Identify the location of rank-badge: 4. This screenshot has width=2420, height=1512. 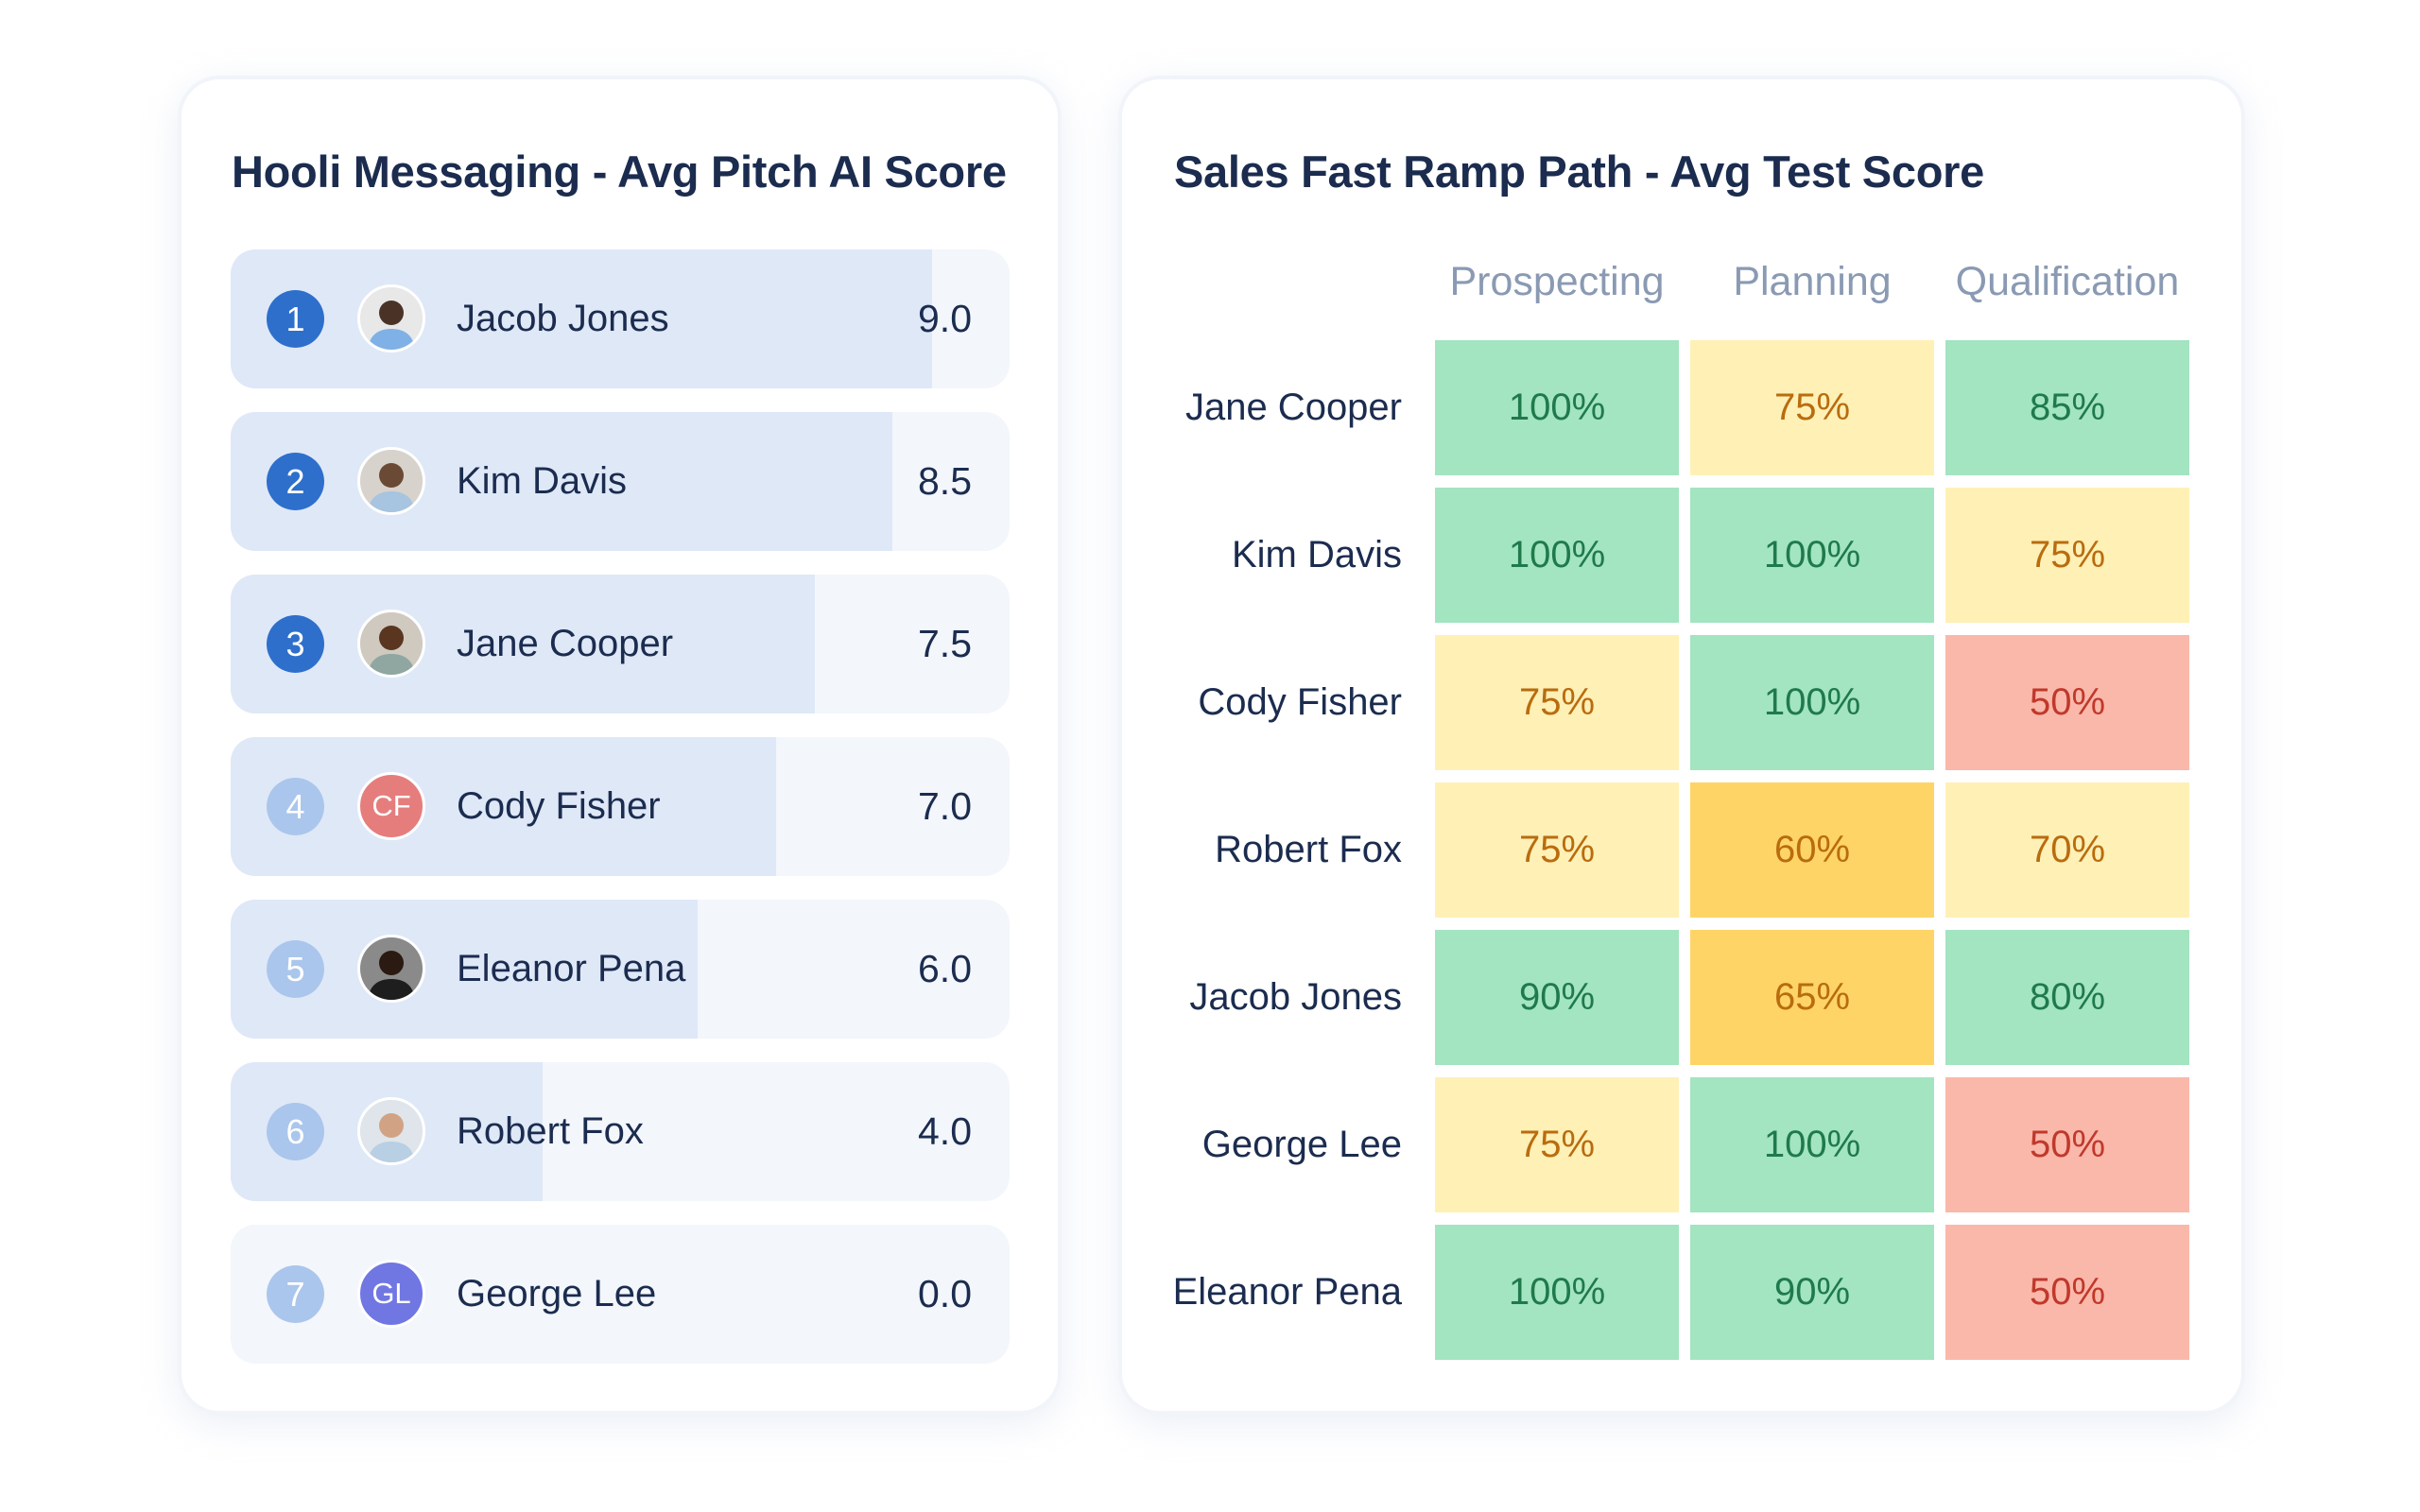
(295, 806).